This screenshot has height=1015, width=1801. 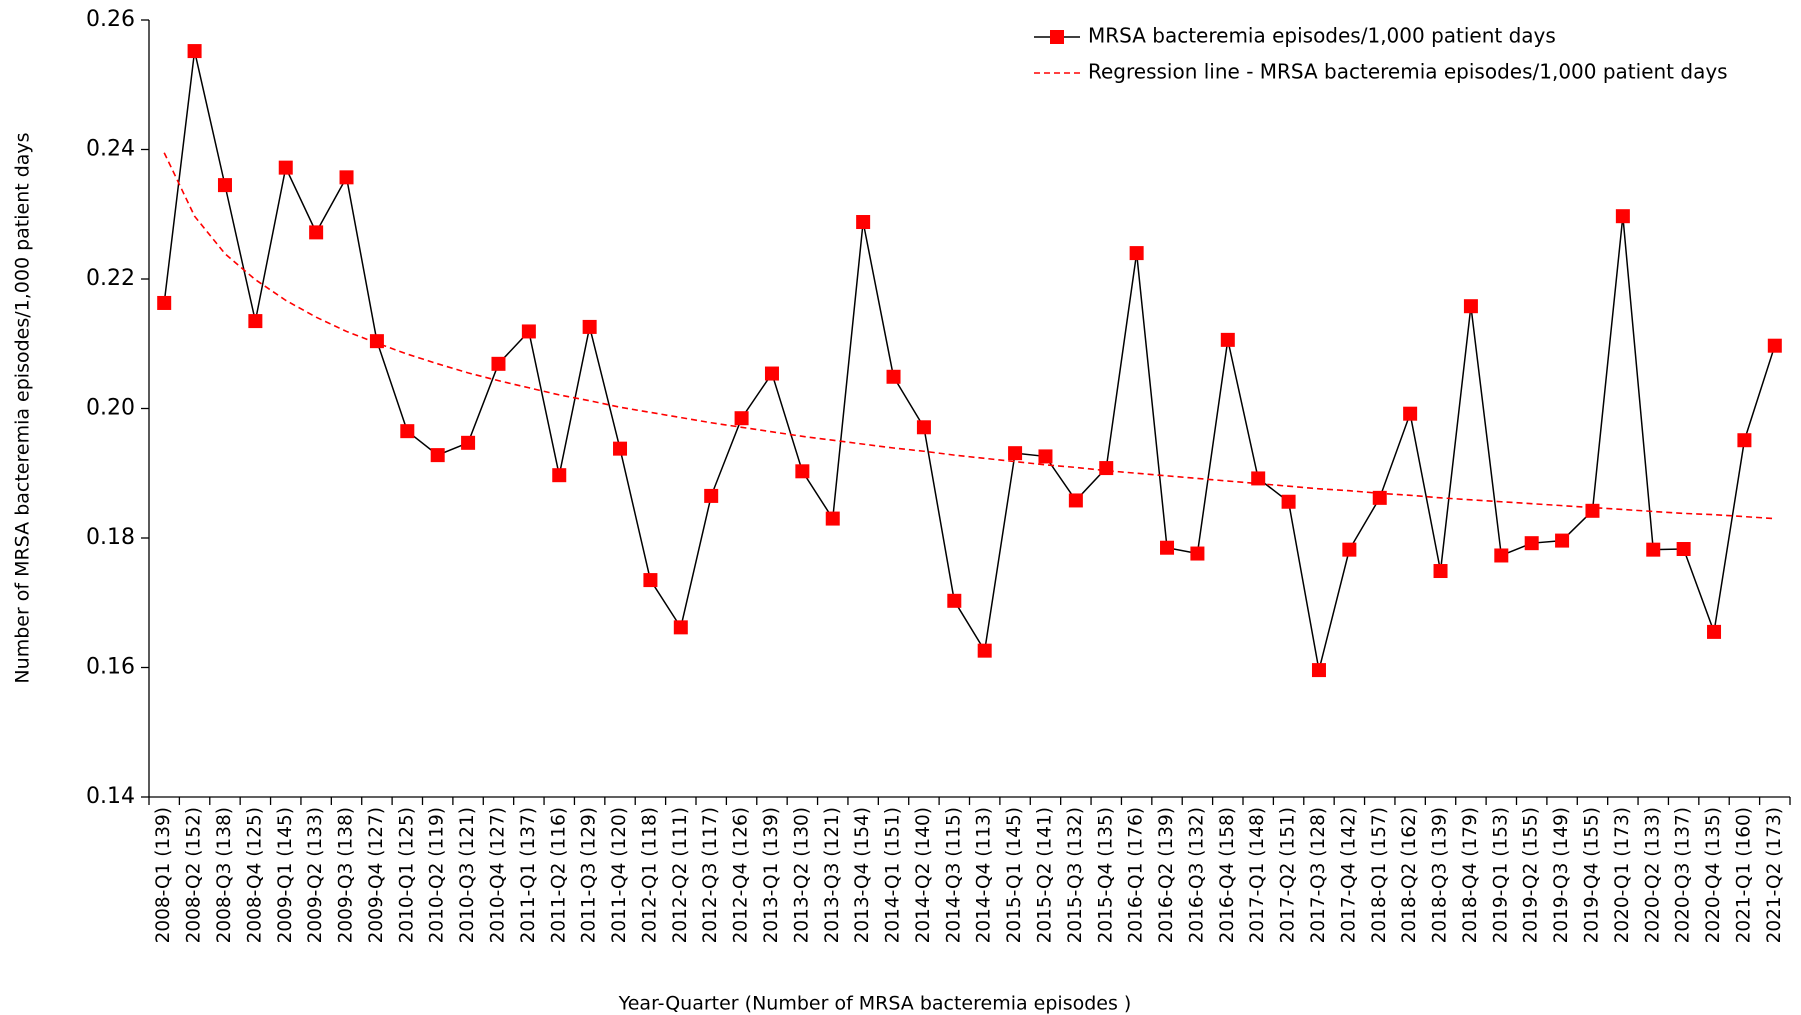 What do you see at coordinates (1105, 875) in the screenshot?
I see `x-tick-label: 2015-Q4 (135)` at bounding box center [1105, 875].